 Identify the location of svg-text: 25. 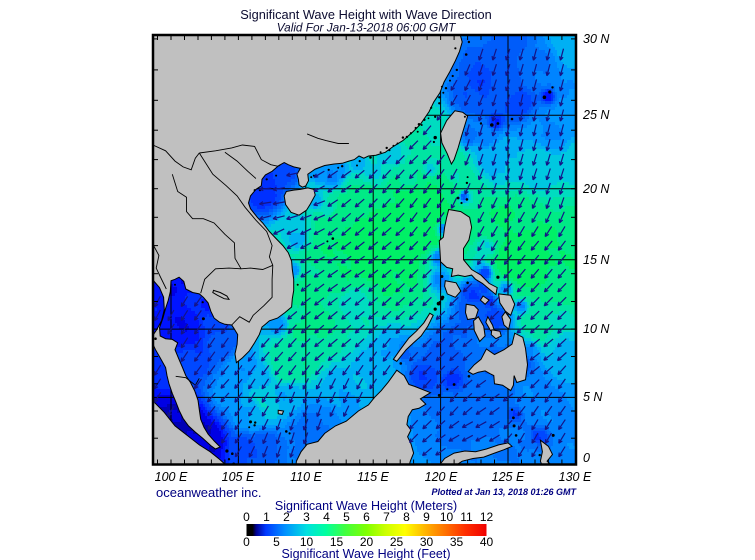
(397, 542).